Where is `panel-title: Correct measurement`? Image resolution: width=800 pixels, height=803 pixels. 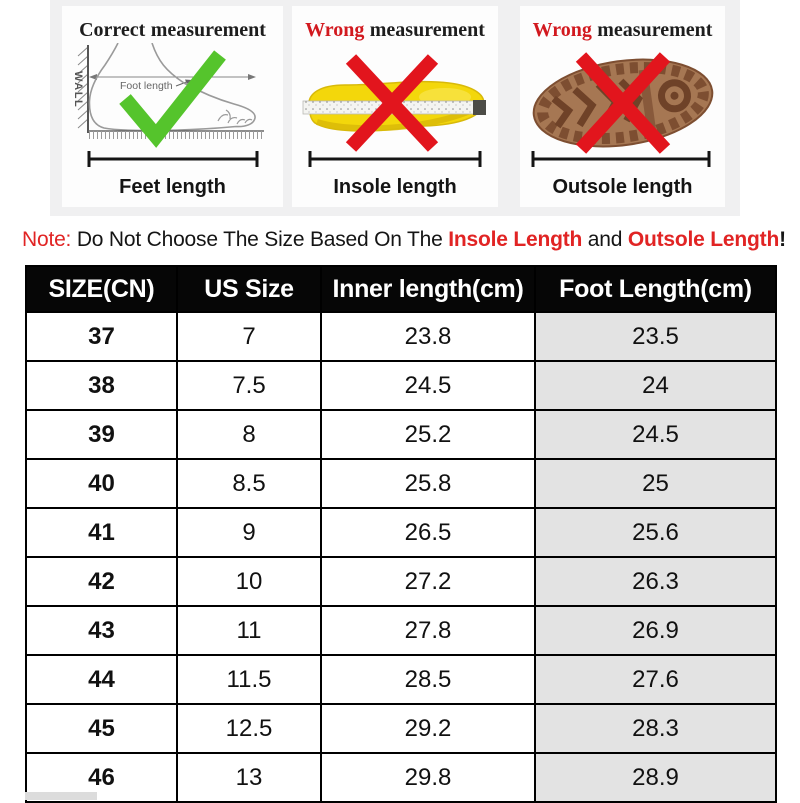
panel-title: Correct measurement is located at coordinates (172, 30).